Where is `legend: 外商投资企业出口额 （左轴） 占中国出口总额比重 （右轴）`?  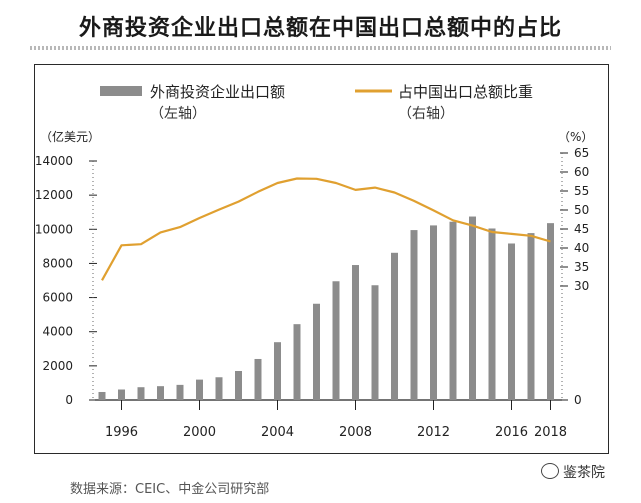
legend: 外商投资企业出口额 （左轴） 占中国出口总额比重 （右轴） is located at coordinates (316, 102).